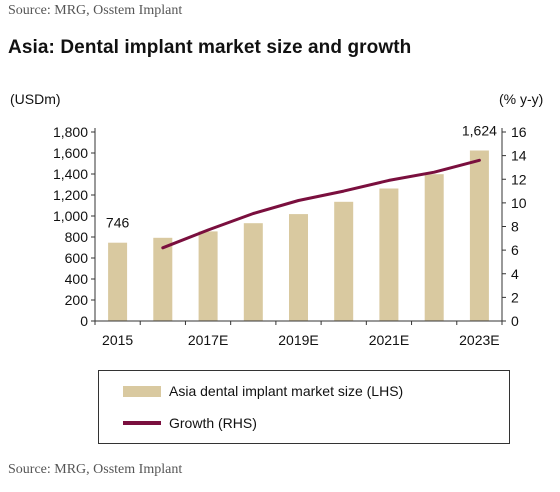 The height and width of the screenshot is (492, 560). What do you see at coordinates (142, 423) in the screenshot?
I see `legend-line-swatch` at bounding box center [142, 423].